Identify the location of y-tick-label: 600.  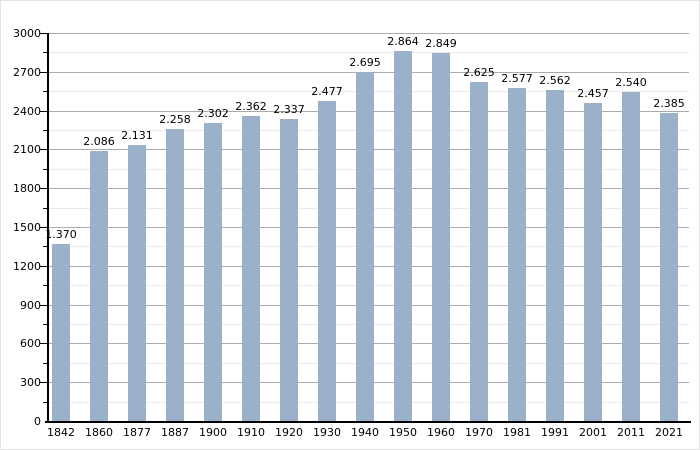
(30, 344).